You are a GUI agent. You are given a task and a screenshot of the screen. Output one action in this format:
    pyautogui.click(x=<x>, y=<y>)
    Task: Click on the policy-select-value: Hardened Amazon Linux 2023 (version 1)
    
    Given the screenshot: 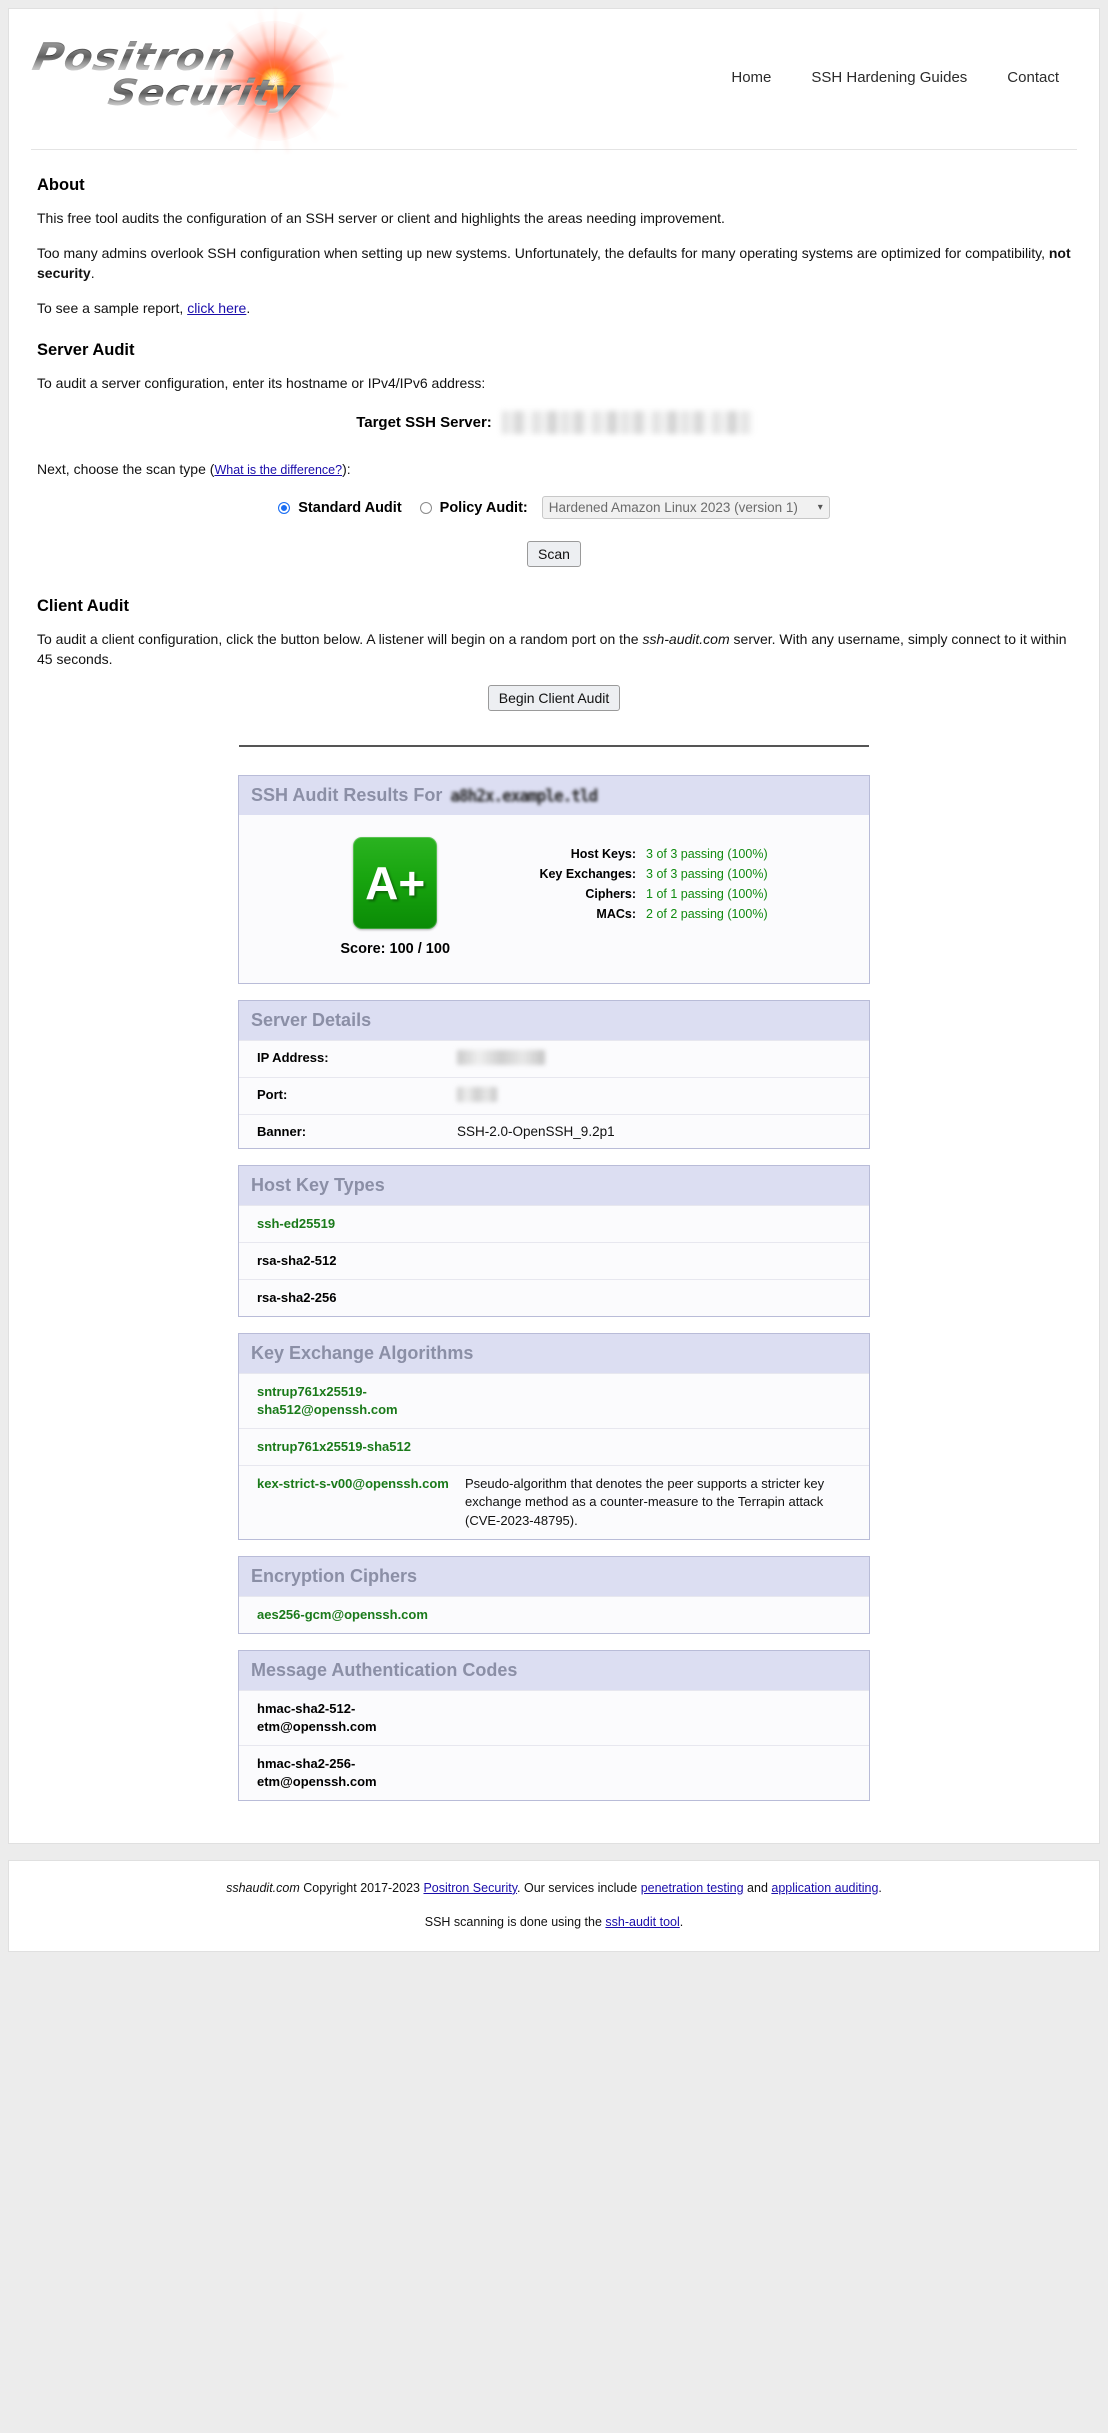 What is the action you would take?
    pyautogui.click(x=673, y=508)
    